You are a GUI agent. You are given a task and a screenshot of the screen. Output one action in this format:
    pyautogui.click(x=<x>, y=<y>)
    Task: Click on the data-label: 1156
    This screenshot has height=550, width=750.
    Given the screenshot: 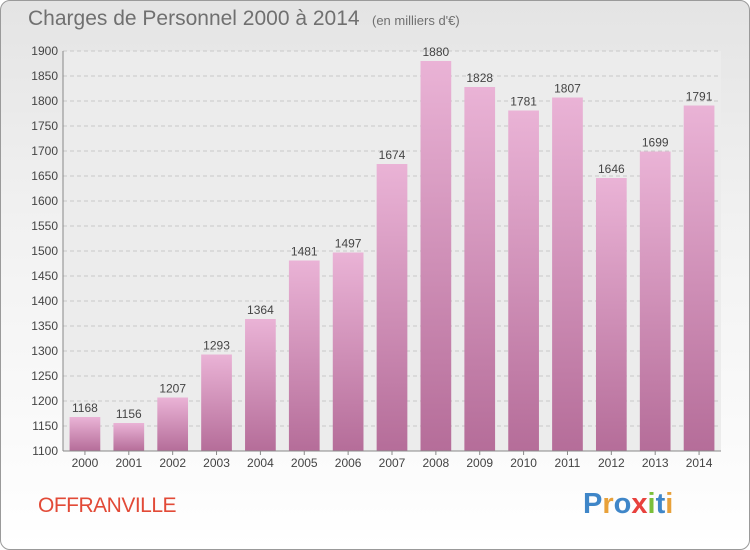 What is the action you would take?
    pyautogui.click(x=129, y=414)
    